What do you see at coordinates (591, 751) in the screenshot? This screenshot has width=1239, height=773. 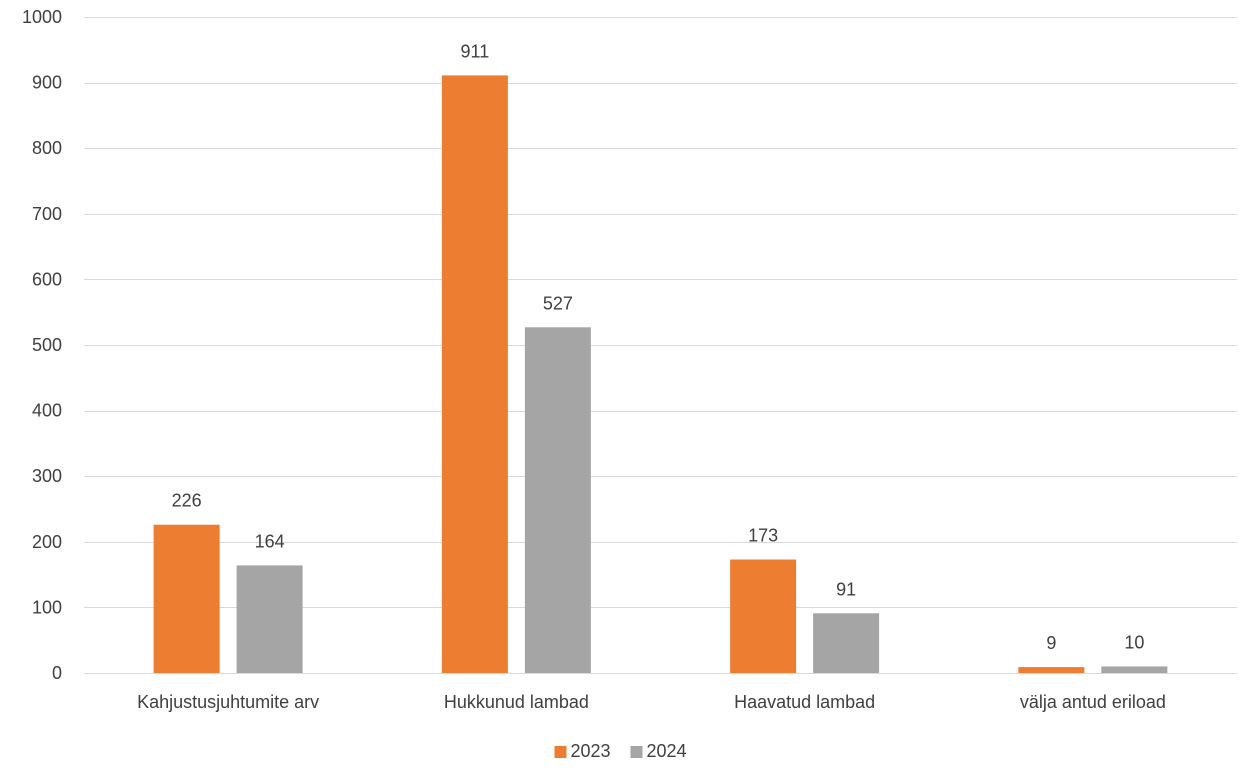 I see `legend-label: 2023` at bounding box center [591, 751].